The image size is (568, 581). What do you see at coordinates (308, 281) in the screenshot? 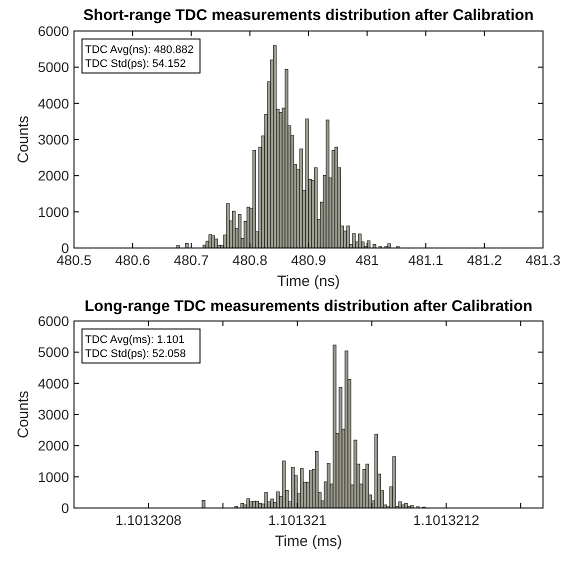
I see `x-axis-title: Time (ns)` at bounding box center [308, 281].